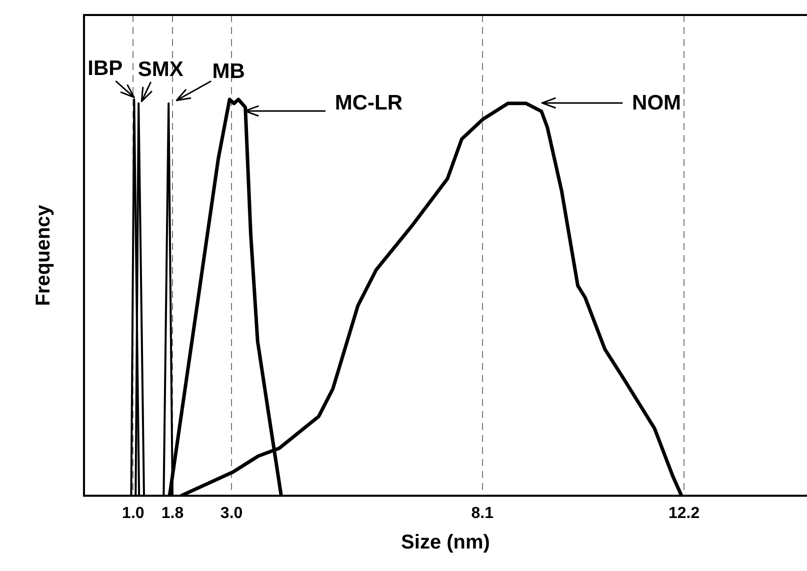  I want to click on x-tick-label: 1.0, so click(133, 513).